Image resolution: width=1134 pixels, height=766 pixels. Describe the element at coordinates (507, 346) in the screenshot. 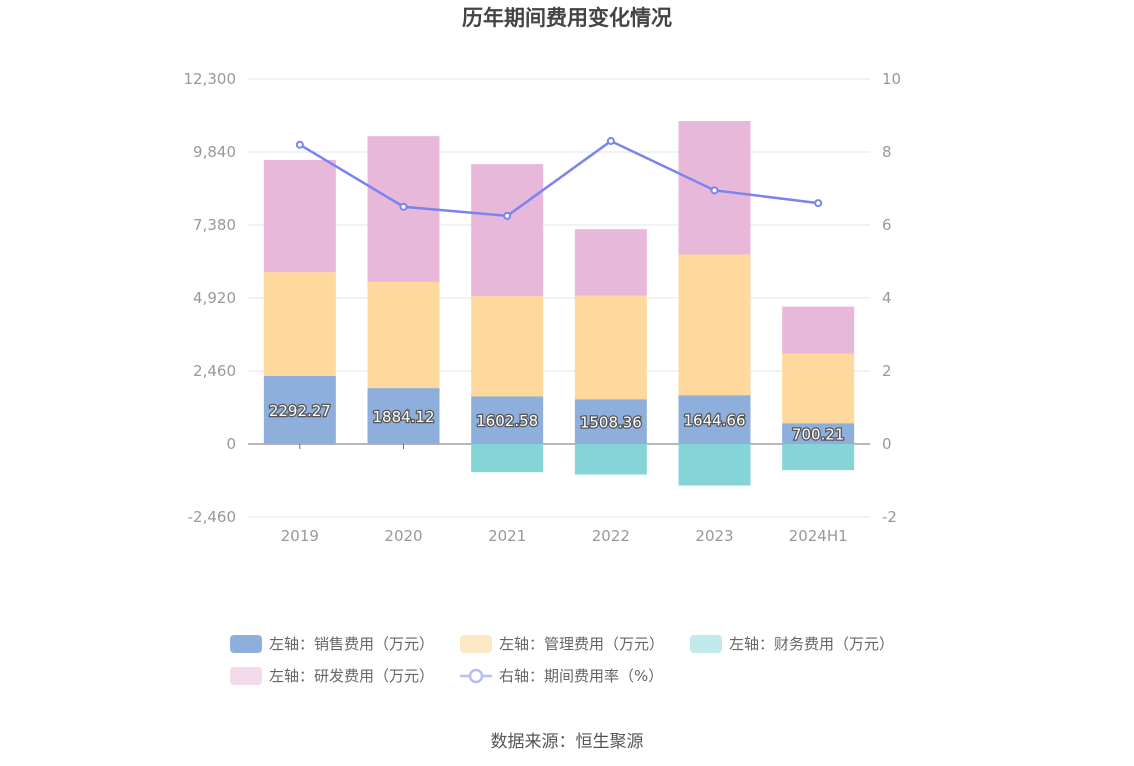

I see `bar-admin-2021` at that location.